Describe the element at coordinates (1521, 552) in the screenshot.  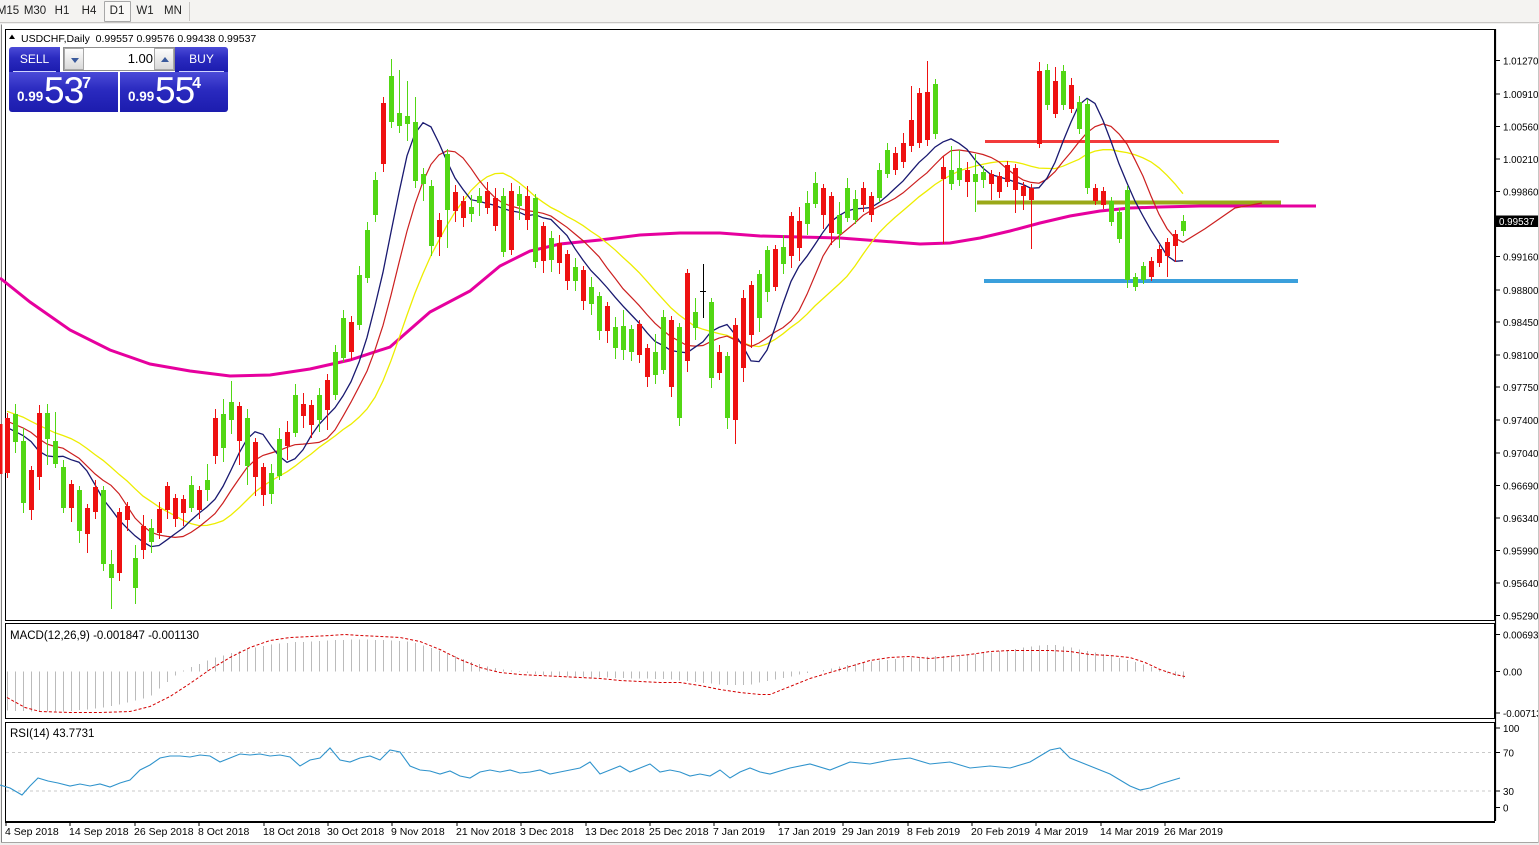
I see `svg-text: 0.95990` at that location.